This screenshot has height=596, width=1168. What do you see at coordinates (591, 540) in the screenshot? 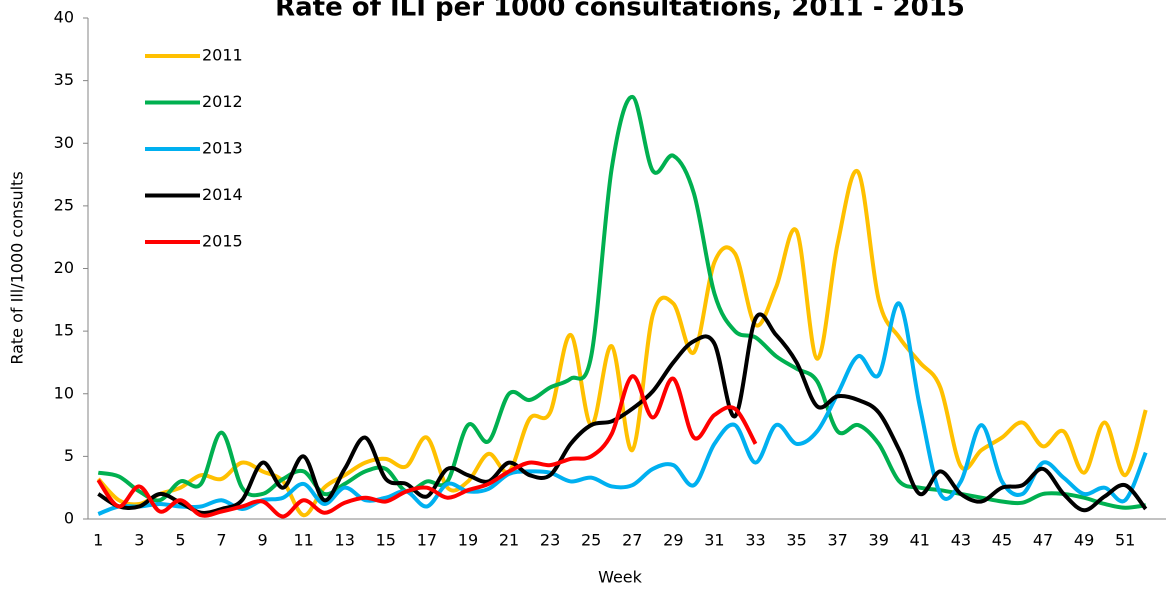
I see `x-tick-label: 25` at bounding box center [591, 540].